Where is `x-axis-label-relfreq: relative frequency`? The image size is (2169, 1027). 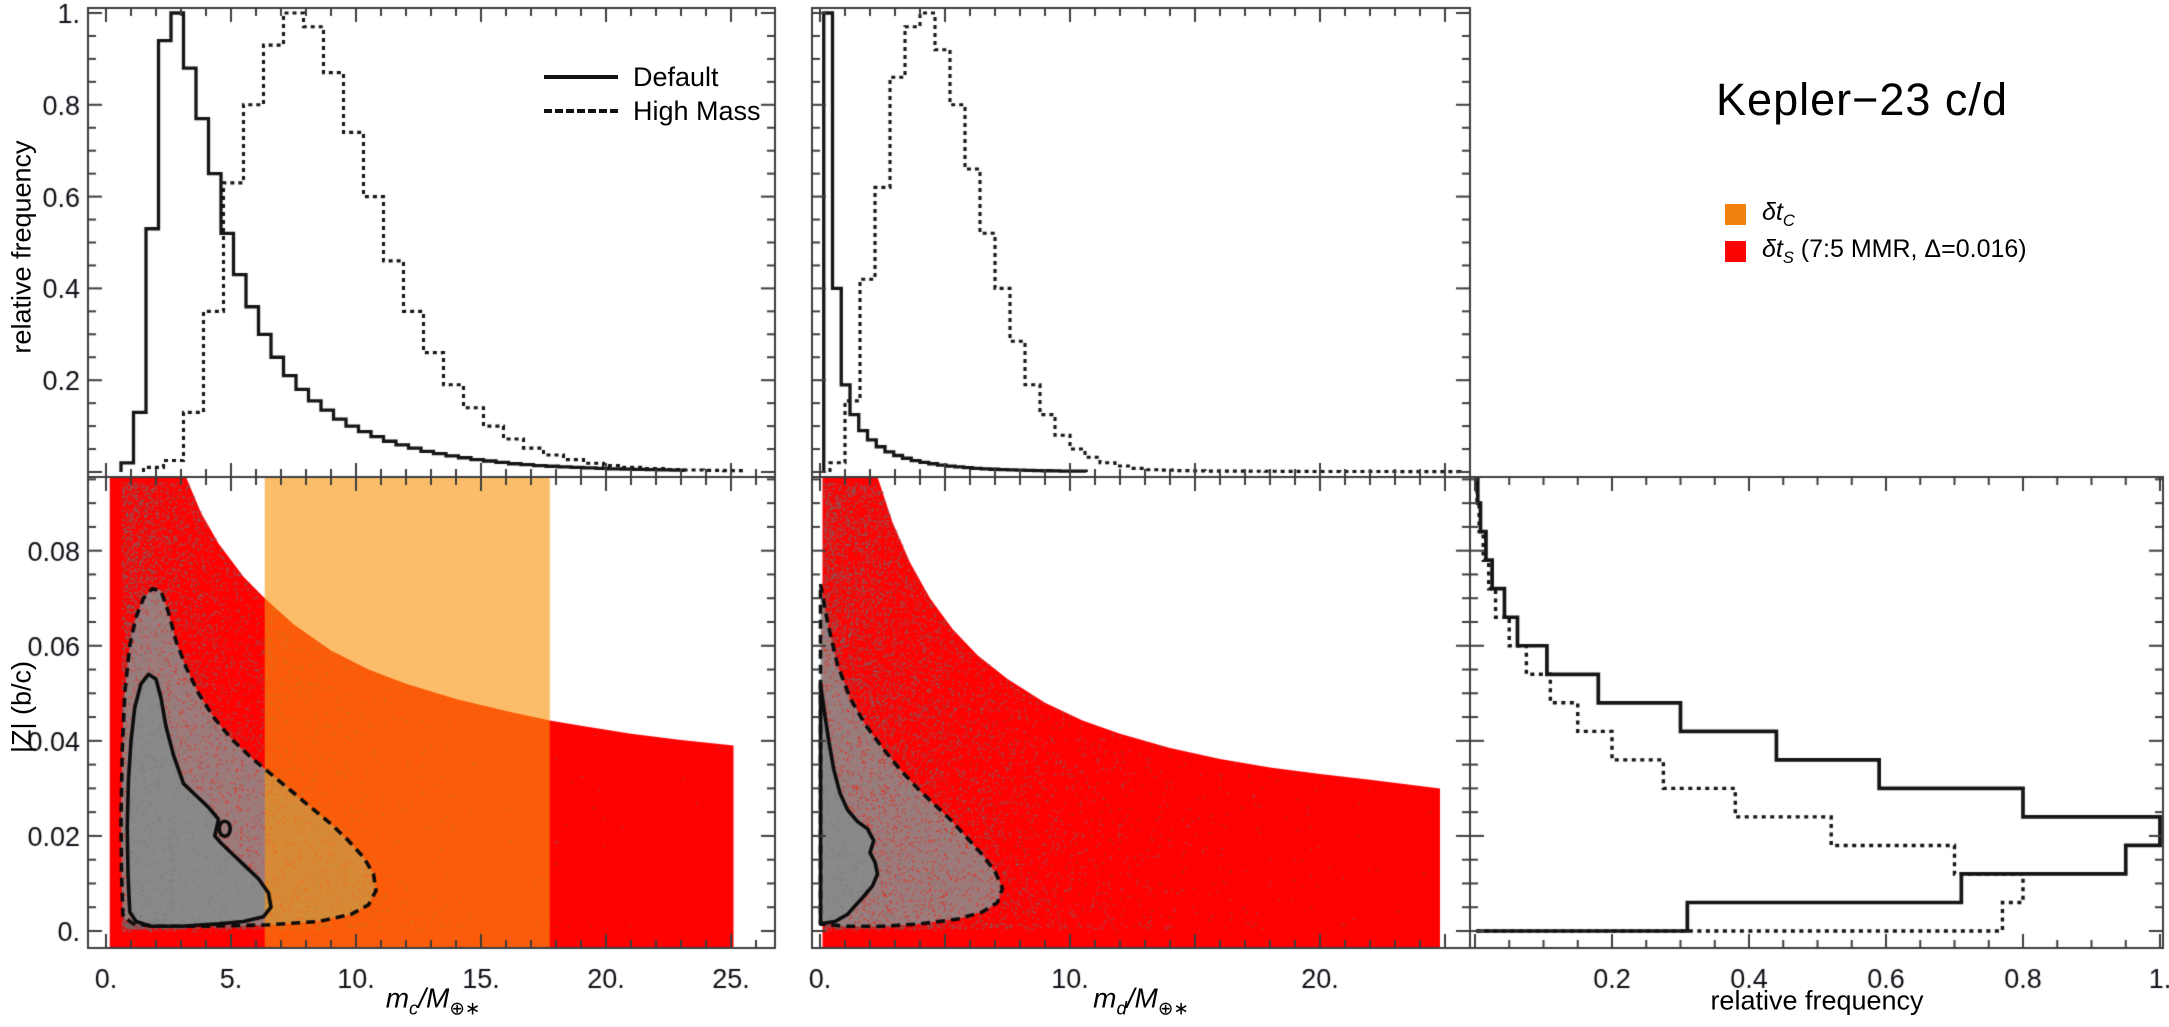 x-axis-label-relfreq: relative frequency is located at coordinates (1817, 1000).